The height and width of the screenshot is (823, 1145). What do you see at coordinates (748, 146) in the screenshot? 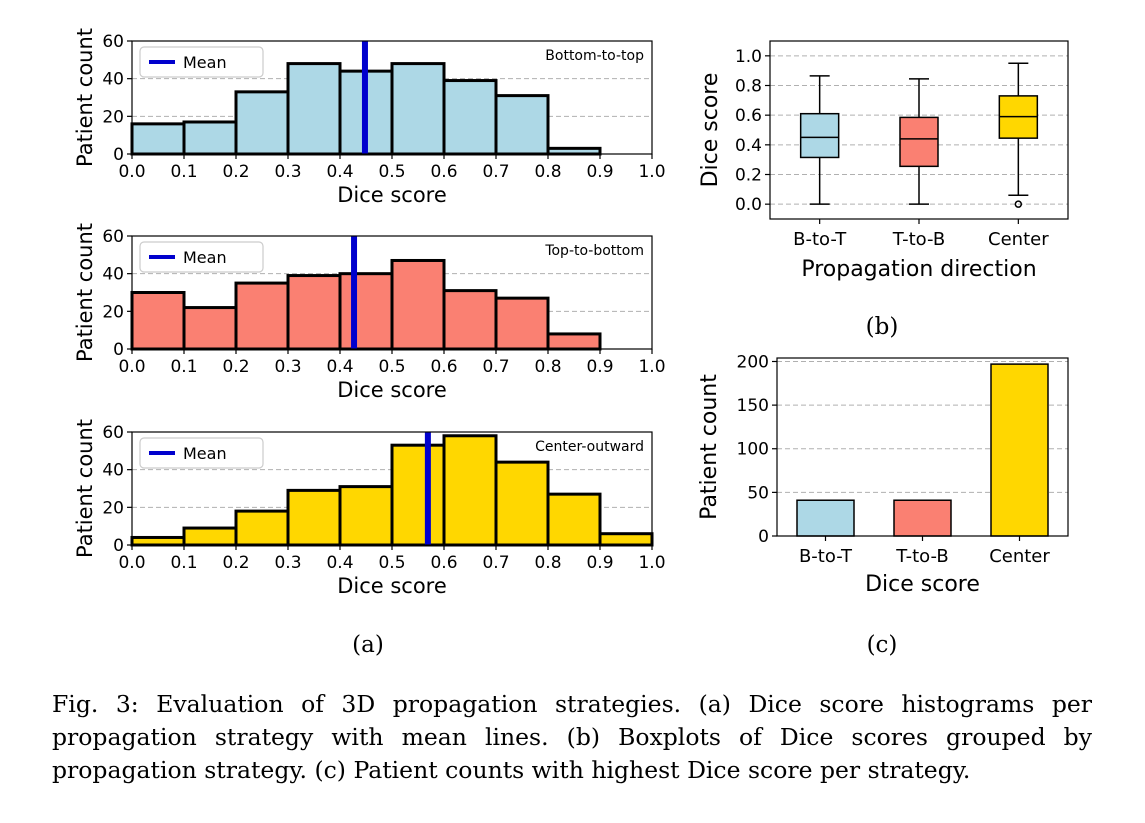
I see `y-tick-label: 0.4` at bounding box center [748, 146].